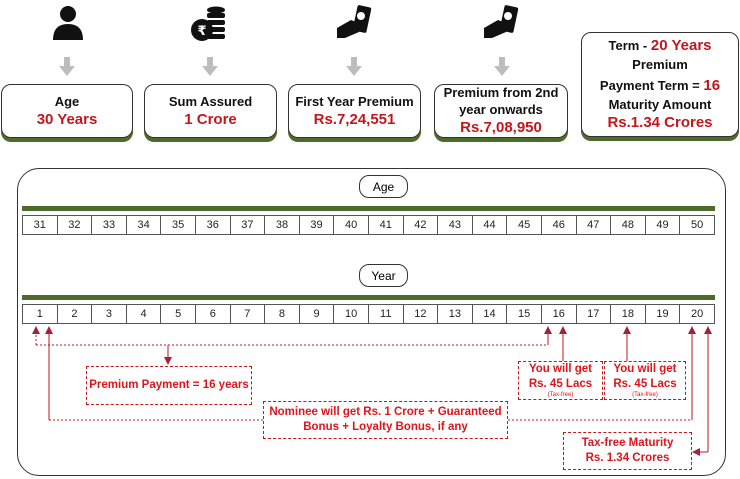 The height and width of the screenshot is (479, 740). I want to click on card-label: First Year Premium, so click(354, 101).